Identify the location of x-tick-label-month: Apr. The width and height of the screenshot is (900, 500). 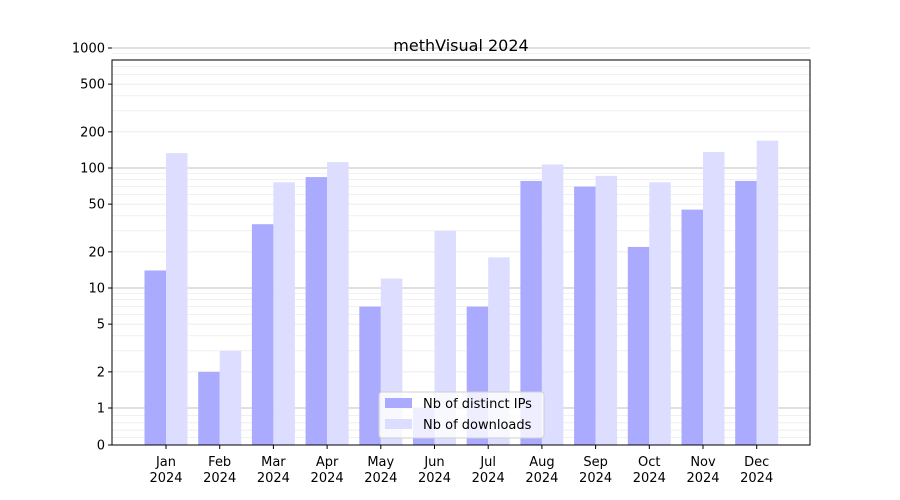
(327, 462).